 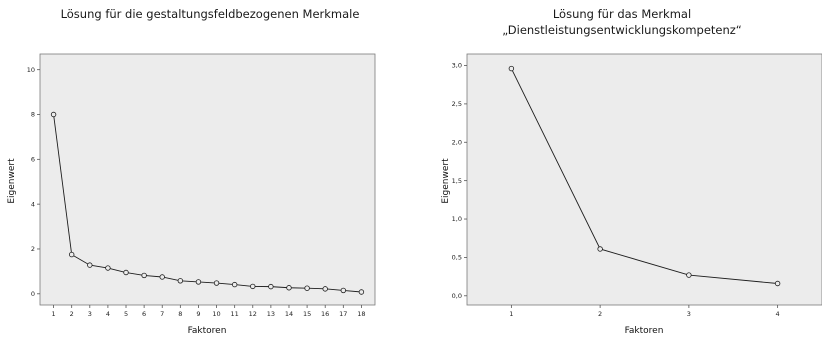 I want to click on chart-left-x-tick-label: 2, so click(x=72, y=314).